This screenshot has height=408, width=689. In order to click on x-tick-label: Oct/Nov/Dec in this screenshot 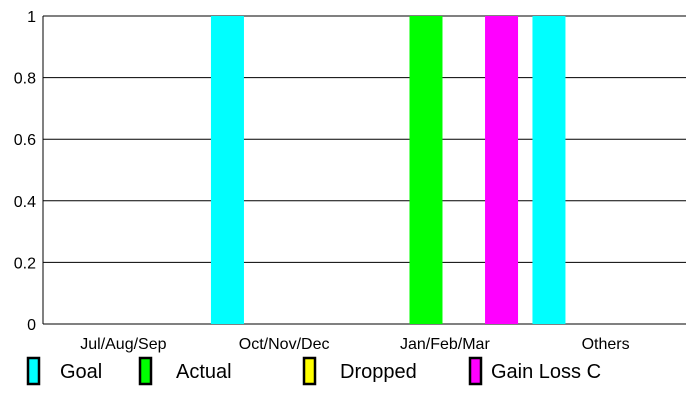, I will do `click(284, 344)`.